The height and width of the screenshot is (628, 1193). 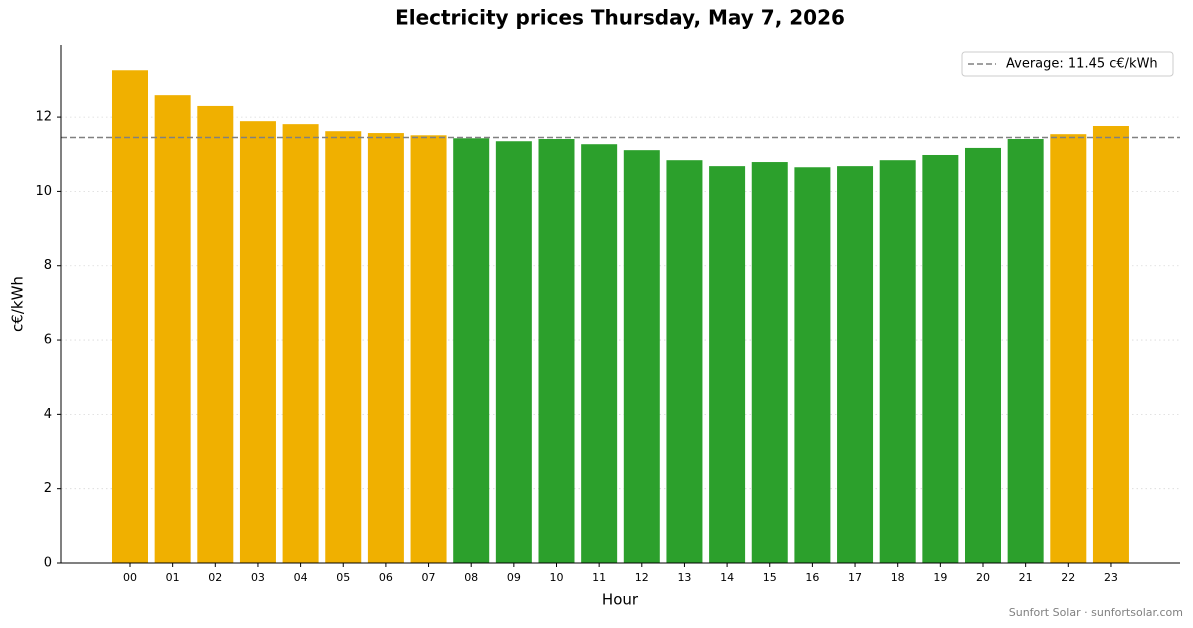 I want to click on y-tick-label: 8, so click(x=48, y=265).